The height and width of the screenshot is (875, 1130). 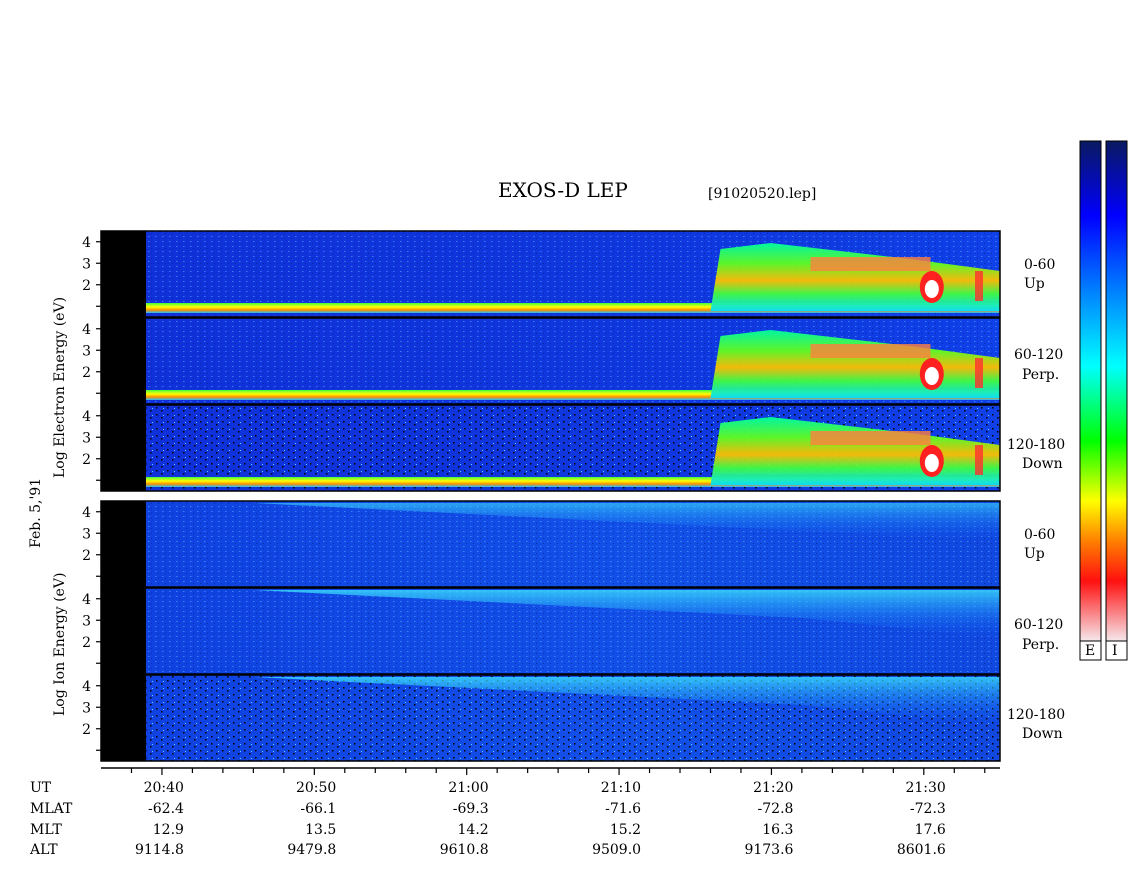 What do you see at coordinates (1036, 445) in the screenshot?
I see `electron-ch3-range: 120-180` at bounding box center [1036, 445].